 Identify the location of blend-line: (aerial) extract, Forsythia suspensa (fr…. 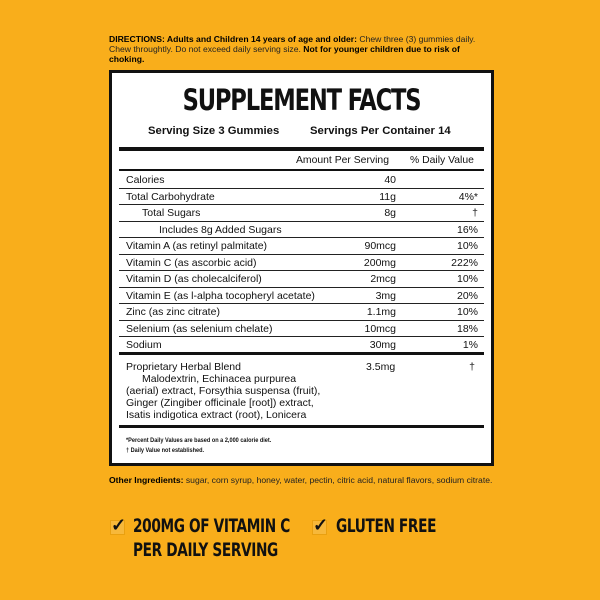
(223, 391).